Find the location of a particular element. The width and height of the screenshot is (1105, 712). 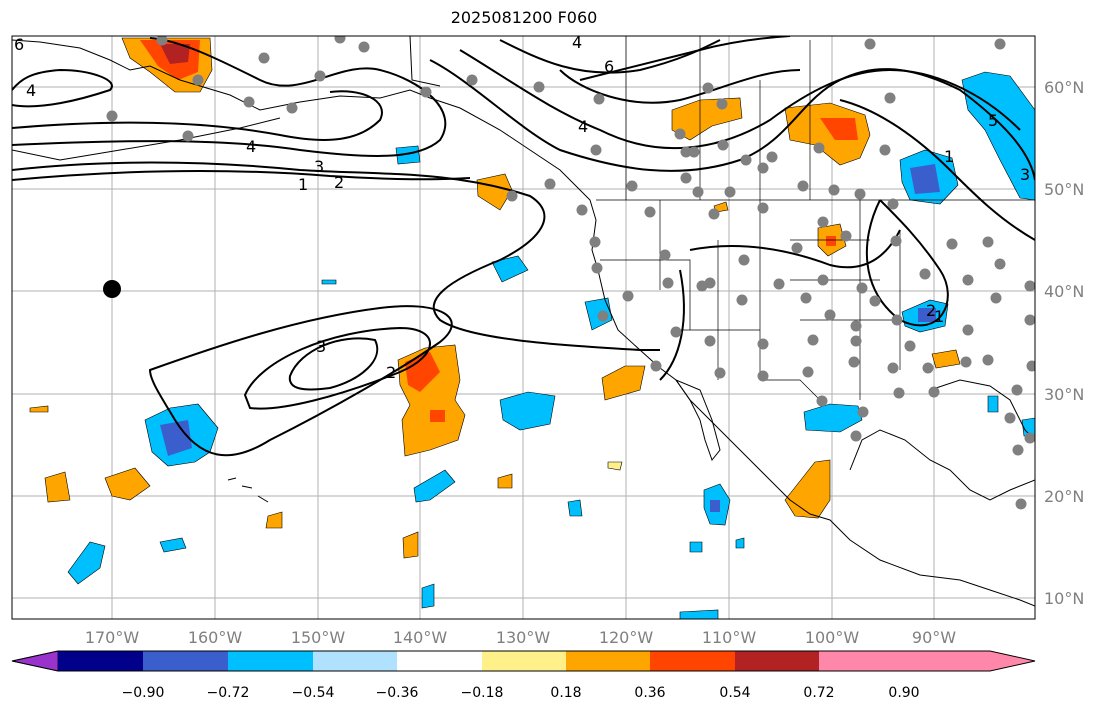

lat-label: 60°N is located at coordinates (1064, 87).